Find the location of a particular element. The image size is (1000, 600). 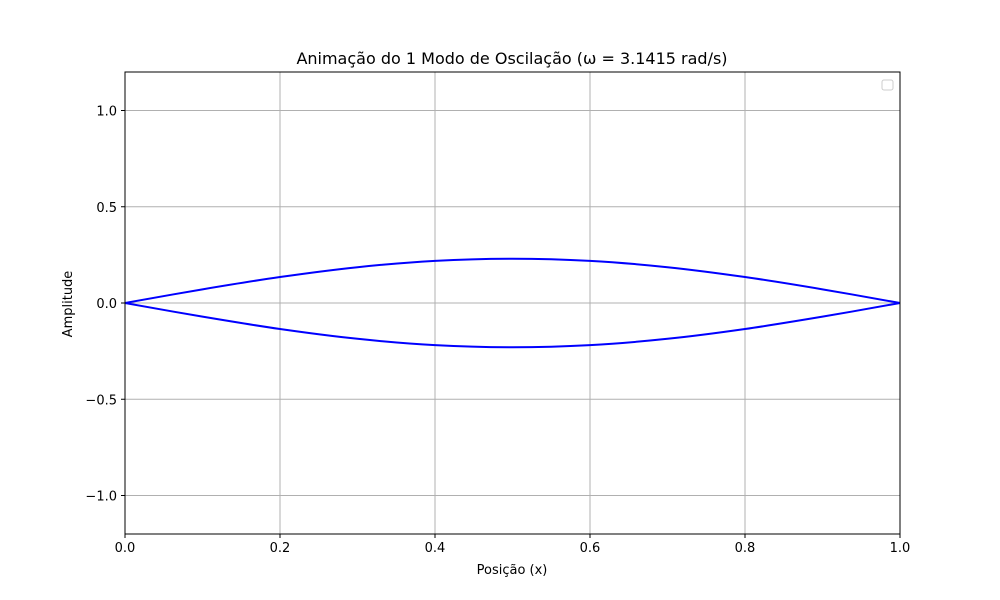

y-tick-label: 0.0 is located at coordinates (106, 304).